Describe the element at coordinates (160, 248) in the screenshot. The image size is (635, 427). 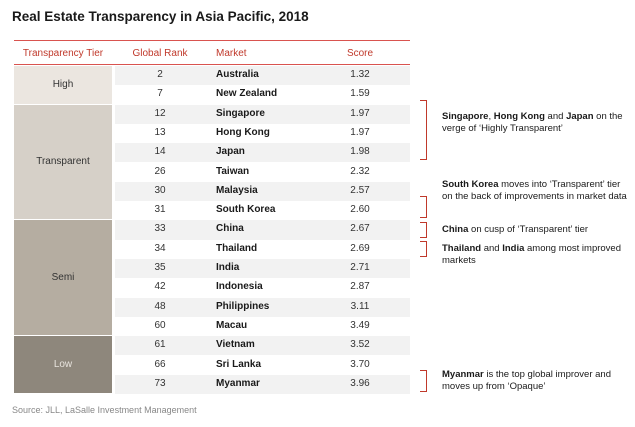
I see `rank-cell: 34` at that location.